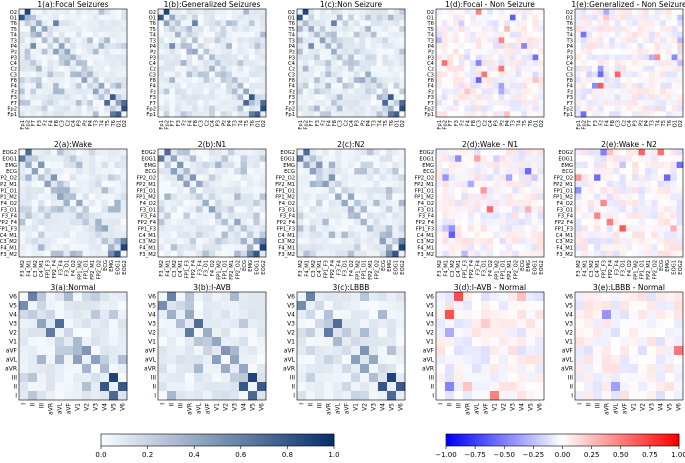 The width and height of the screenshot is (685, 463). What do you see at coordinates (424, 191) in the screenshot?
I see `y-tick-label: FP1_O1` at bounding box center [424, 191].